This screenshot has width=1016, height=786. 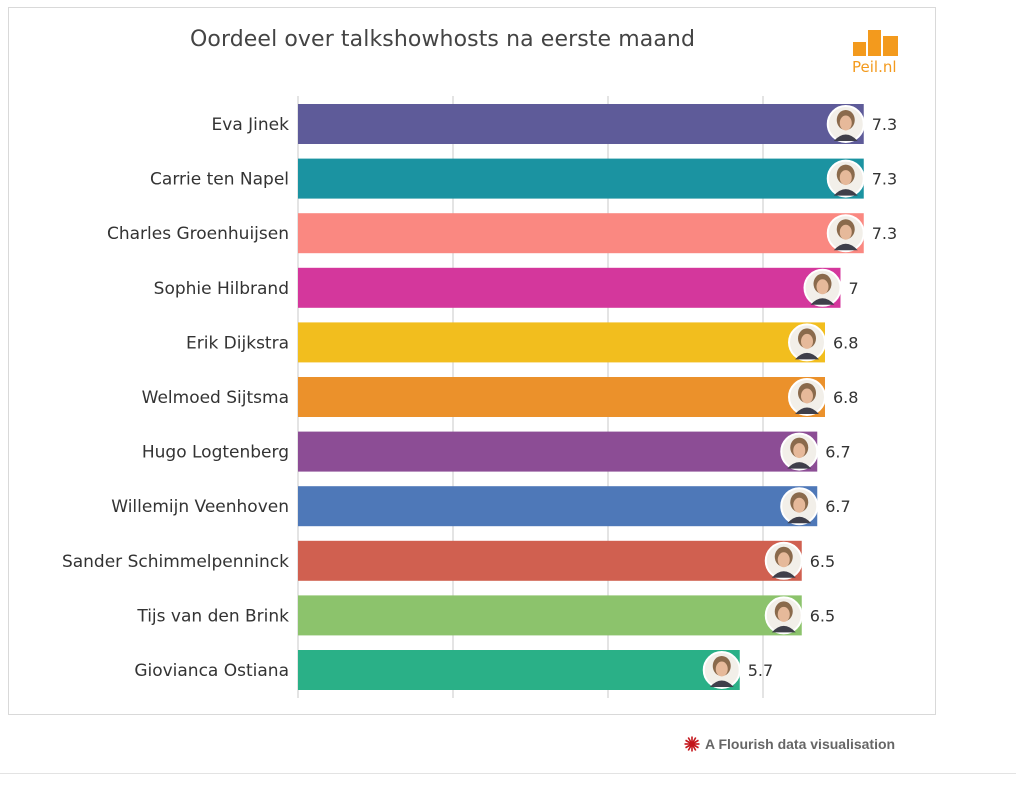 What do you see at coordinates (219, 180) in the screenshot?
I see `category-label: Carrie ten Napel` at bounding box center [219, 180].